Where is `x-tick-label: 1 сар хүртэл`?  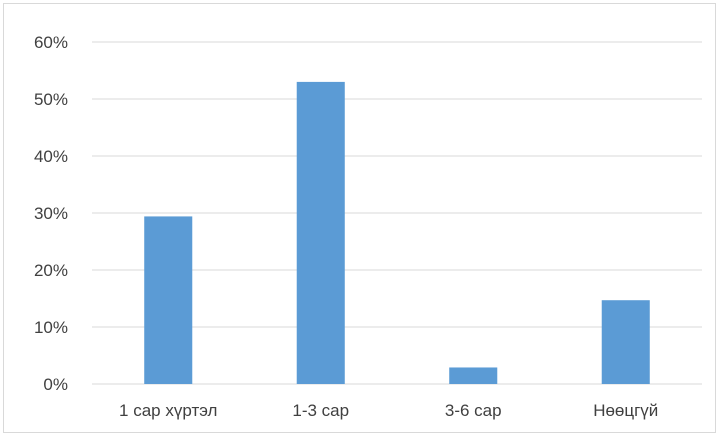 x-tick-label: 1 сар хүртэл is located at coordinates (168, 410).